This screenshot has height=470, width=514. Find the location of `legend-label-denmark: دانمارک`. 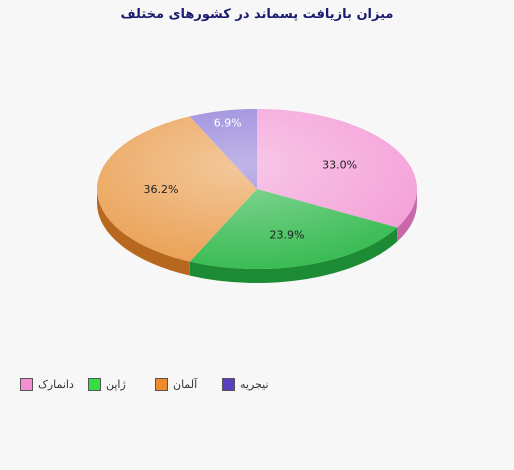

legend-label-denmark: دانمارک is located at coordinates (56, 384).